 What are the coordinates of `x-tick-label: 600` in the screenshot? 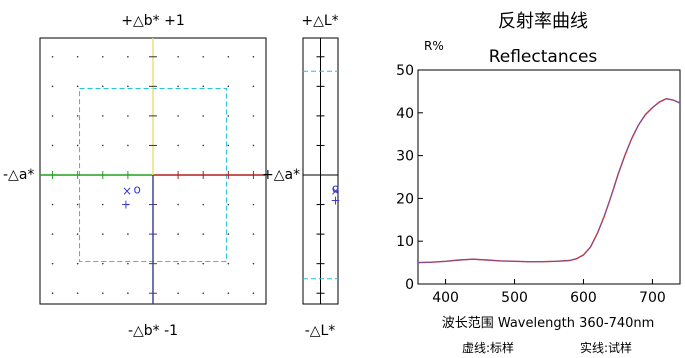 It's located at (583, 298).